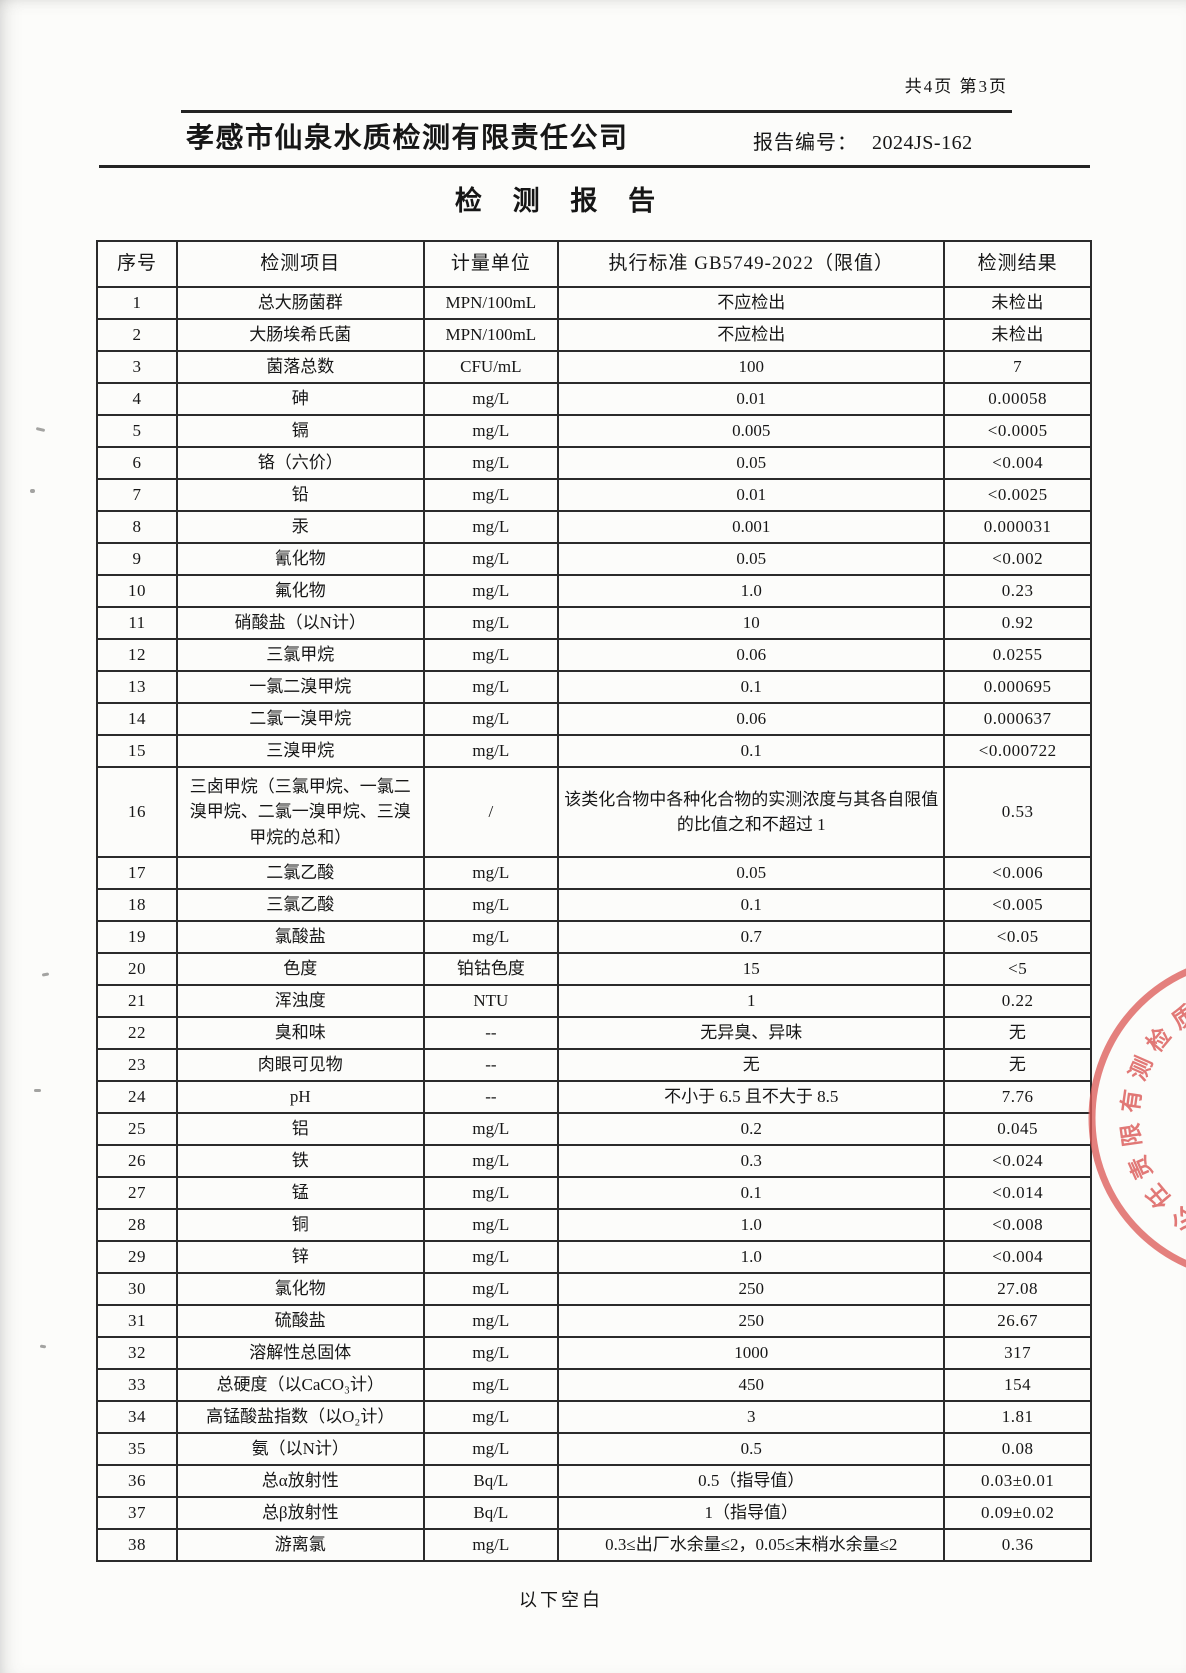  What do you see at coordinates (300, 1449) in the screenshot?
I see `cell-item: 氨（以N计）` at bounding box center [300, 1449].